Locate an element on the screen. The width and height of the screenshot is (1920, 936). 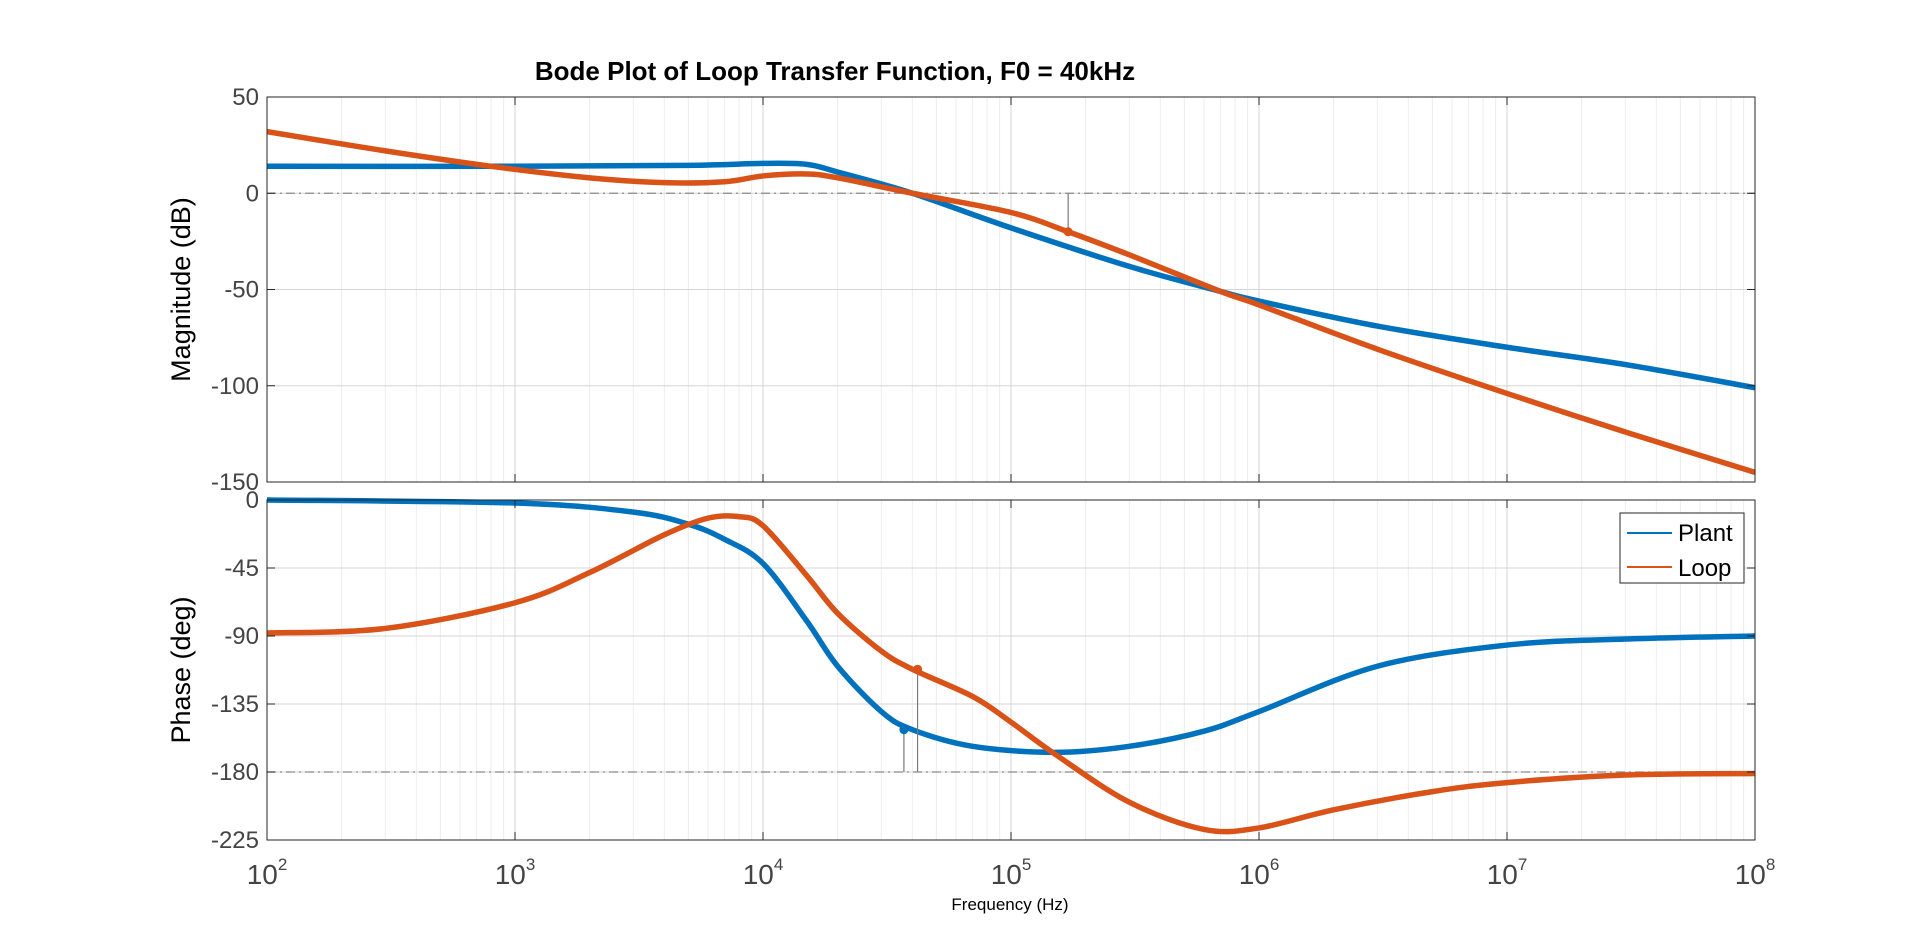
magnitude-y-axis-label: Magnitude (dB) is located at coordinates (181, 289).